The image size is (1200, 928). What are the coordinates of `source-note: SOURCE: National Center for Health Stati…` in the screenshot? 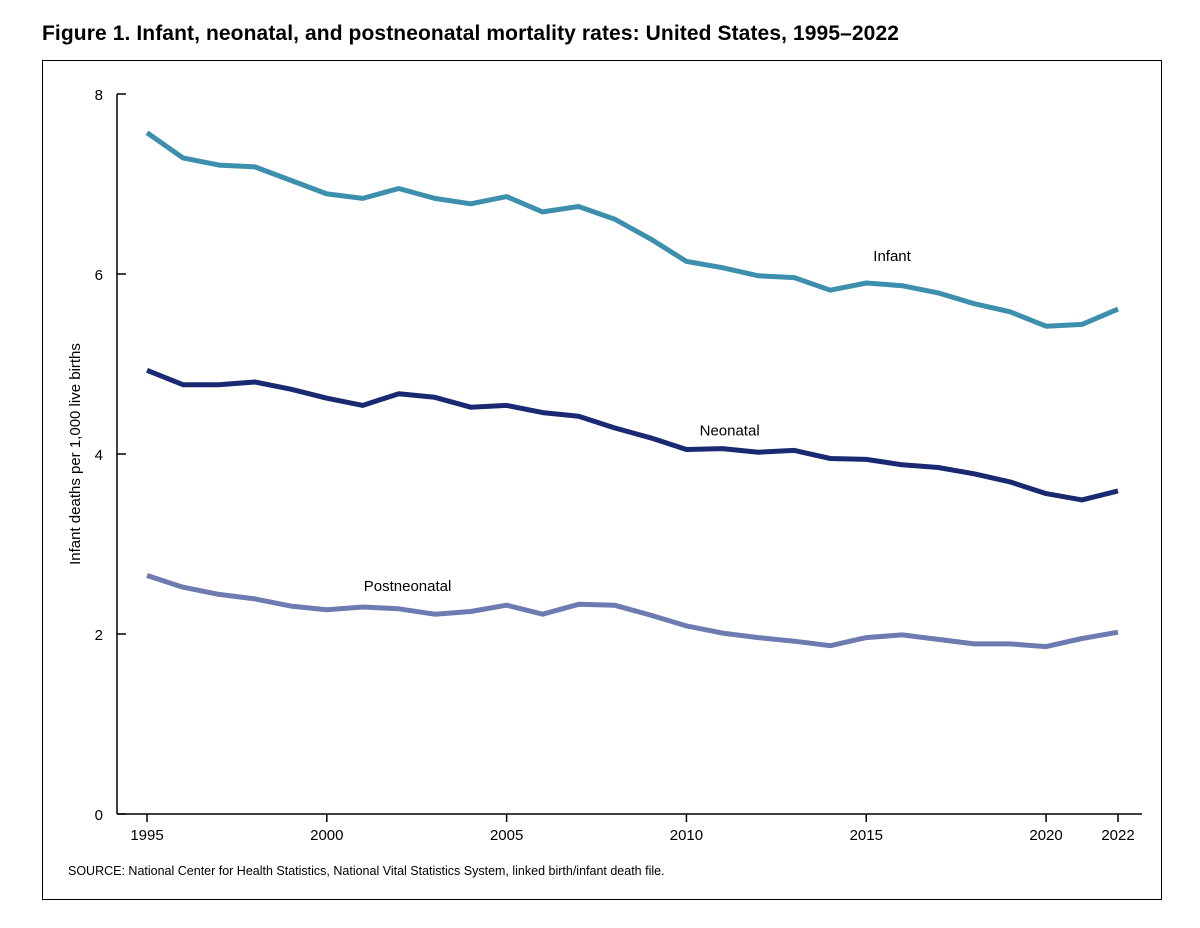 It's located at (366, 871).